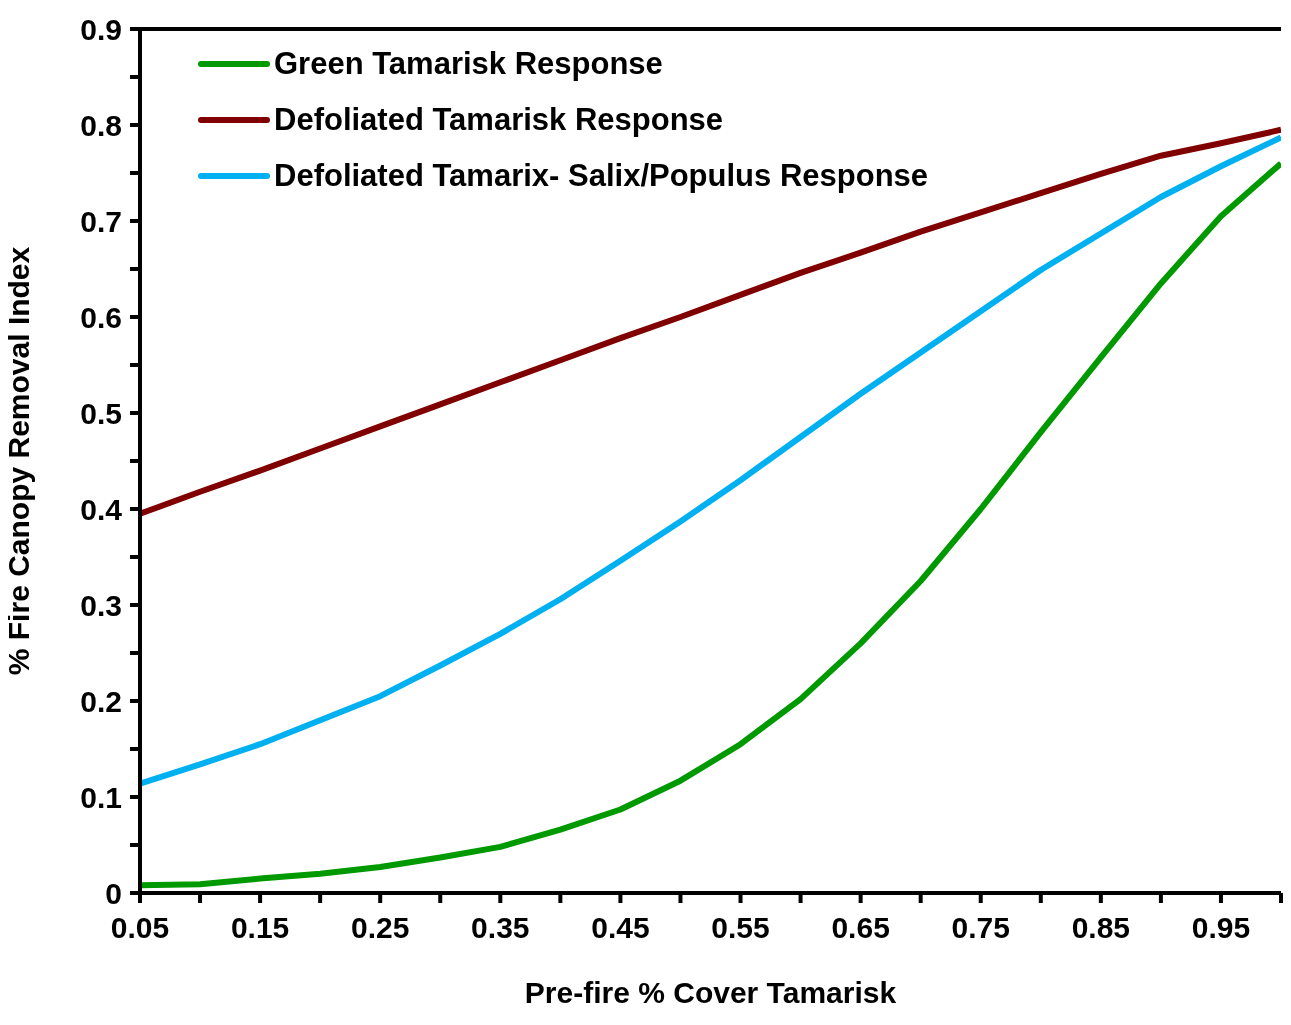 The image size is (1291, 1025). Describe the element at coordinates (113, 893) in the screenshot. I see `y-tick-label: 0` at that location.